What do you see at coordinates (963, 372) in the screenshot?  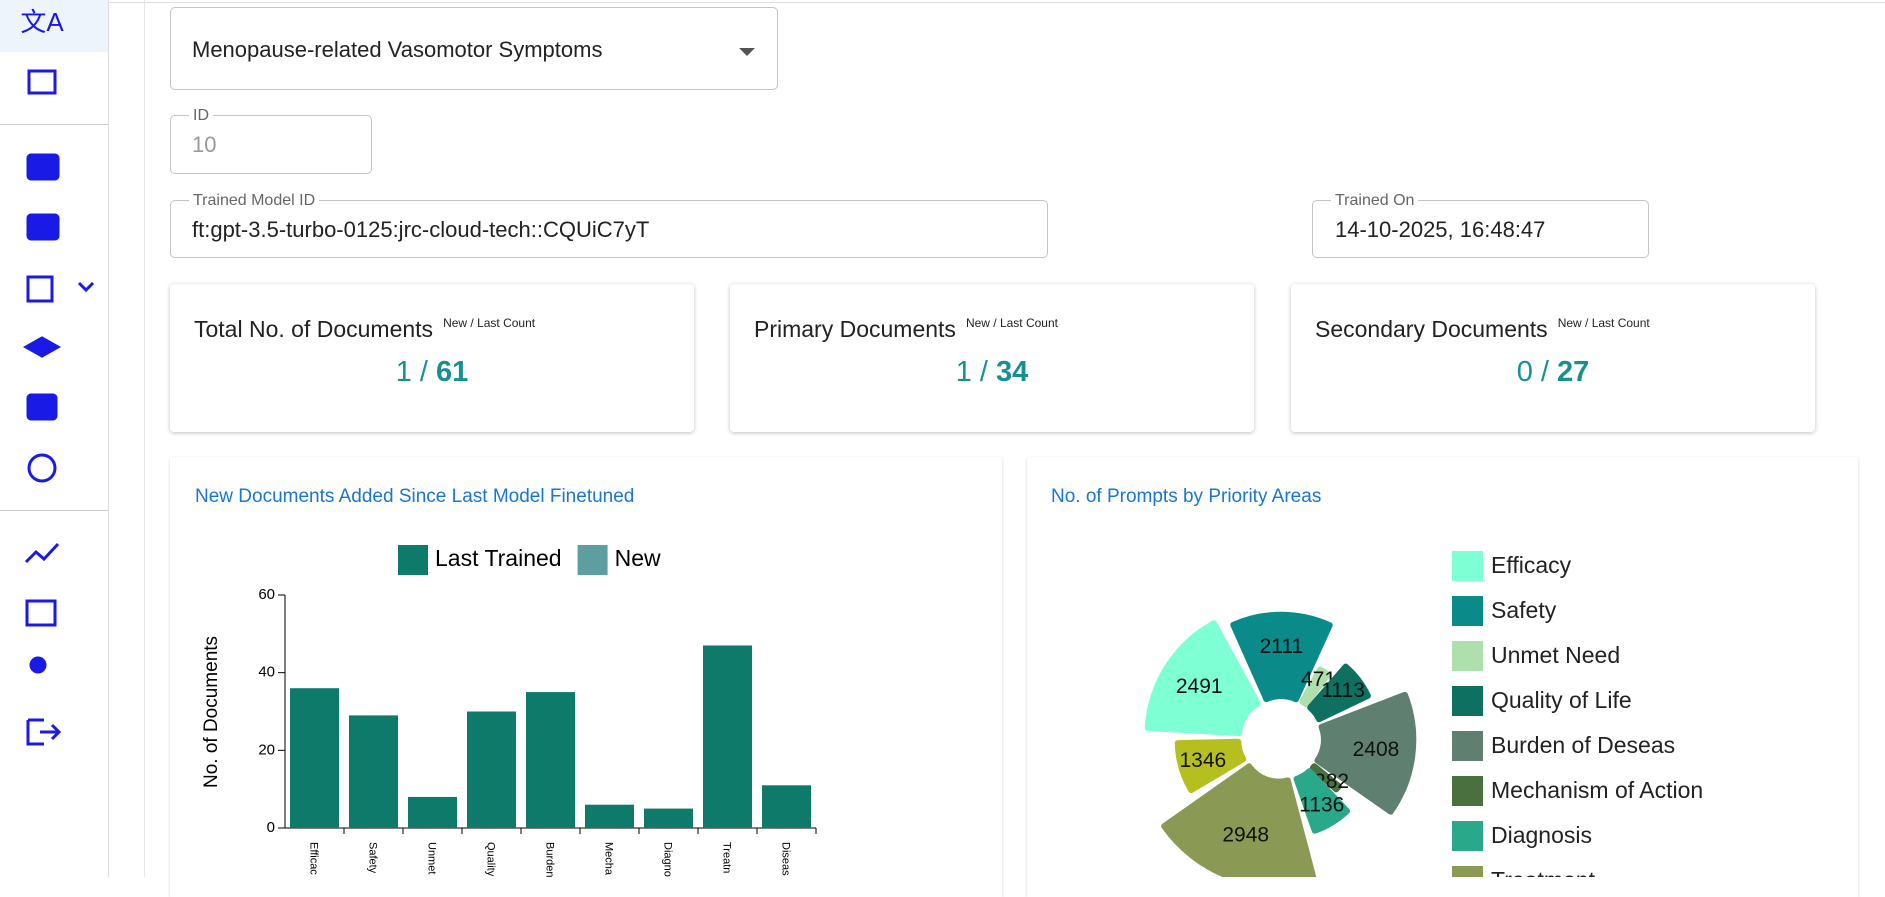 I see `count-new: 1` at bounding box center [963, 372].